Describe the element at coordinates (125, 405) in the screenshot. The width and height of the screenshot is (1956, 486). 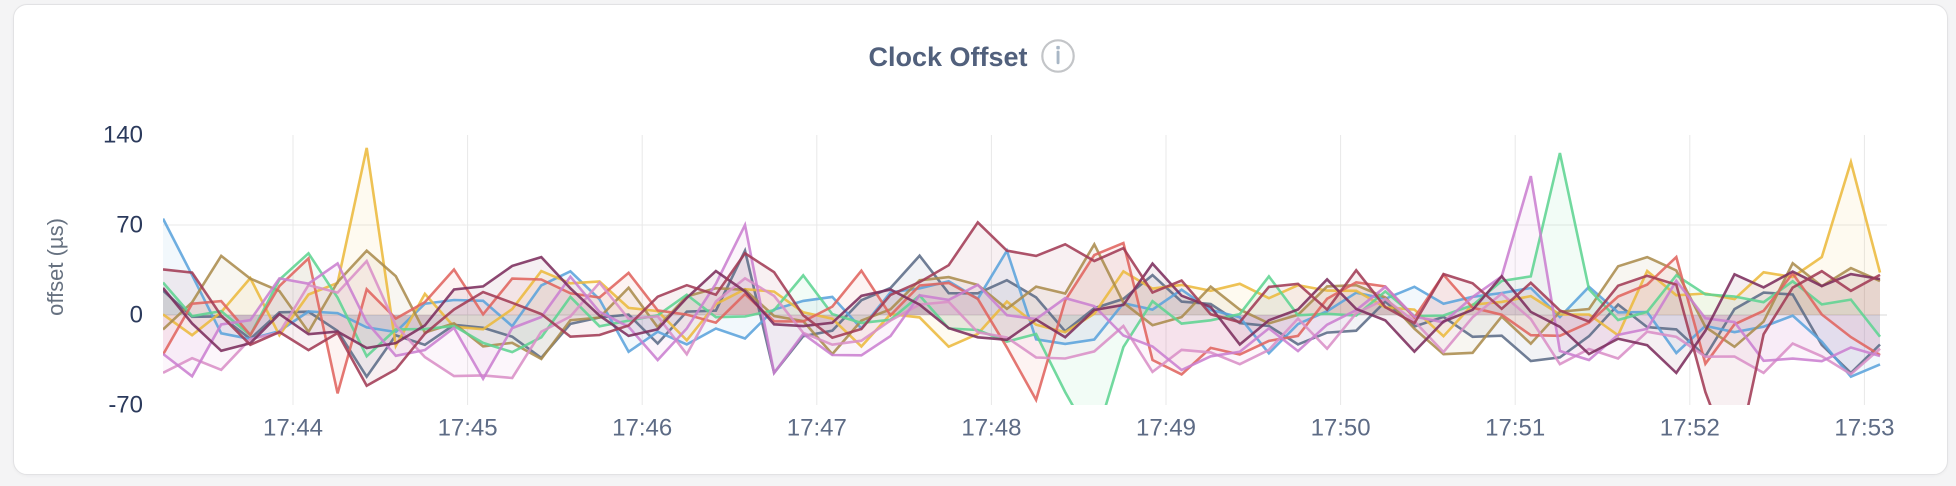
I see `svg-text: -70` at that location.